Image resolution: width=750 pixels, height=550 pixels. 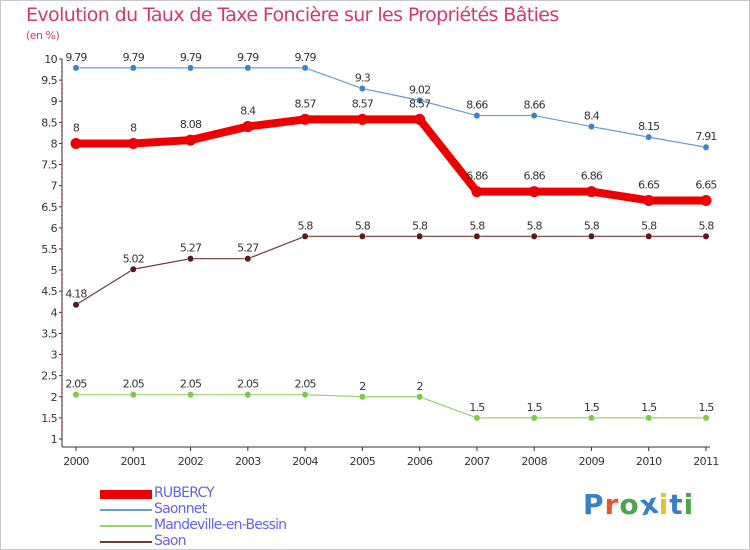 What do you see at coordinates (49, 207) in the screenshot?
I see `y-tick-label: 6.5` at bounding box center [49, 207].